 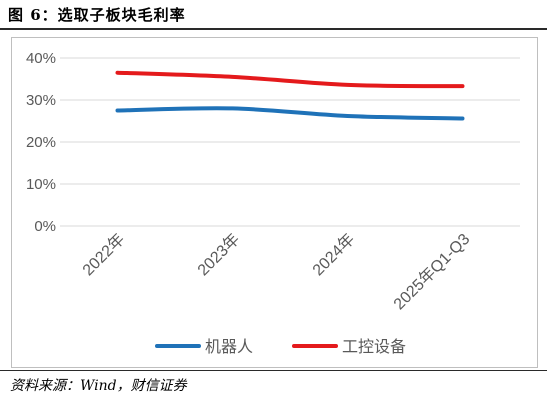 What do you see at coordinates (333, 254) in the screenshot?
I see `x-tick-label: 2024年` at bounding box center [333, 254].